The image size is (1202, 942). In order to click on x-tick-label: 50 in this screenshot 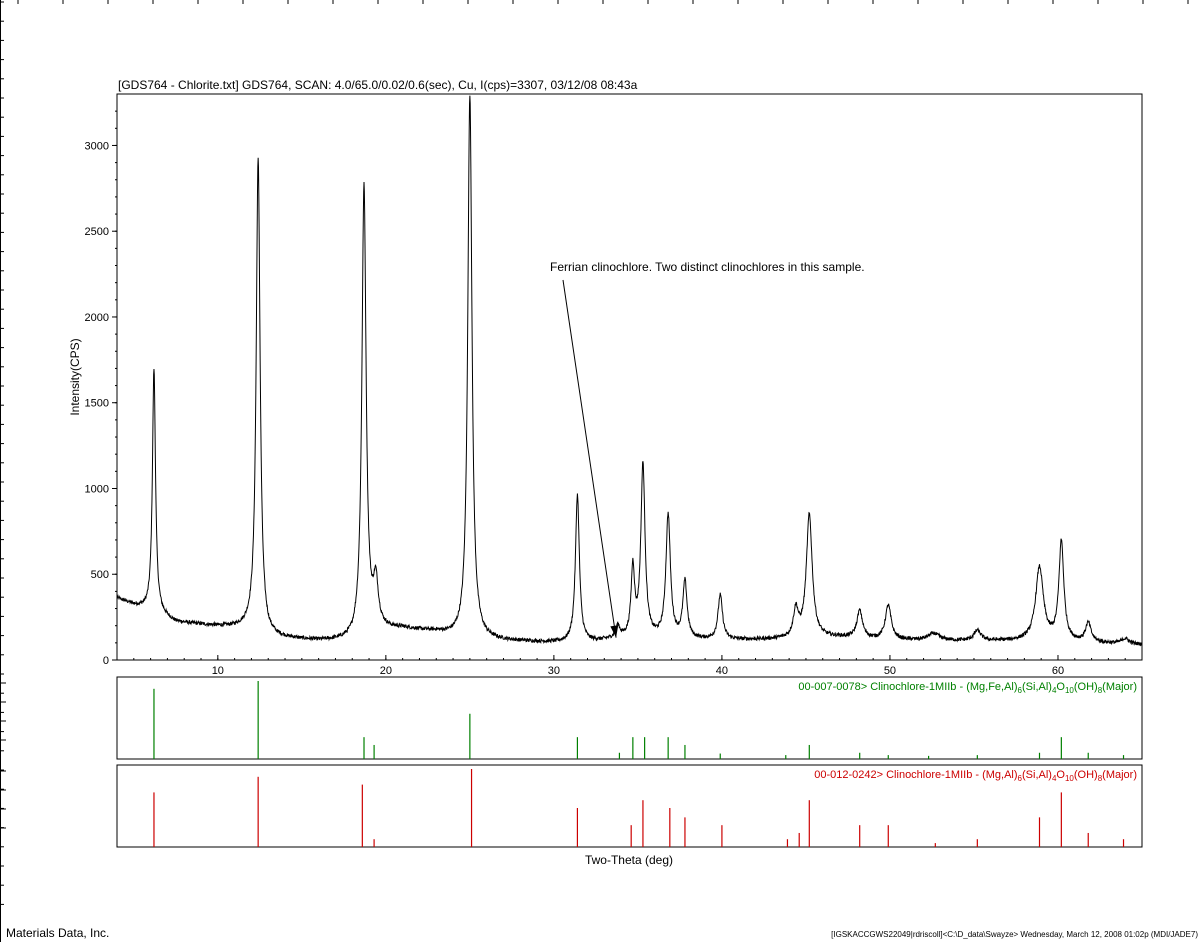, I will do `click(890, 671)`.